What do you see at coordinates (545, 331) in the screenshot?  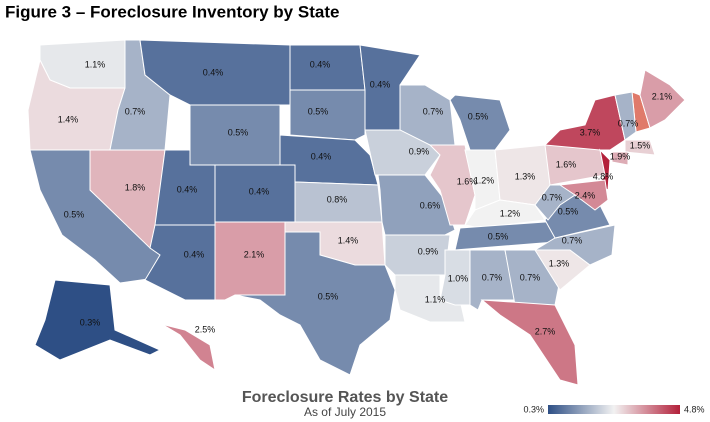 I see `state-label: 2.7%` at bounding box center [545, 331].